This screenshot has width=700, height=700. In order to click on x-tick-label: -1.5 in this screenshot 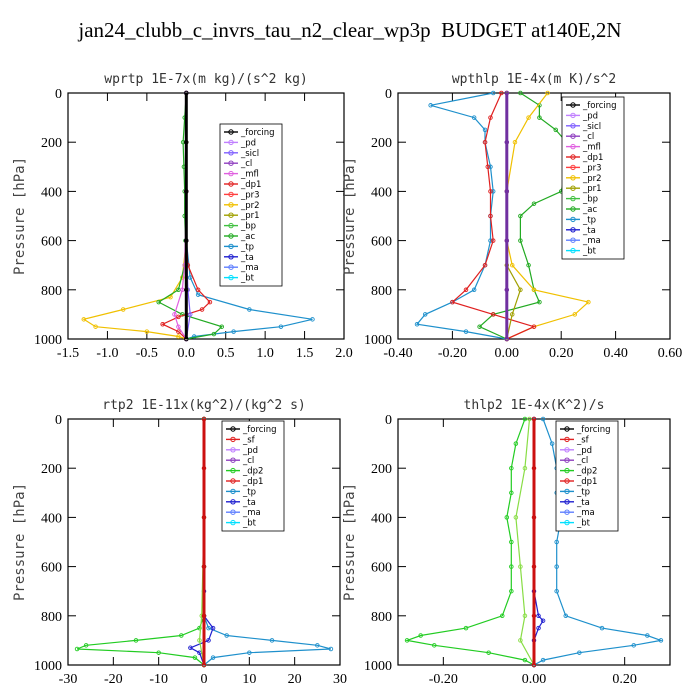, I will do `click(68, 353)`.